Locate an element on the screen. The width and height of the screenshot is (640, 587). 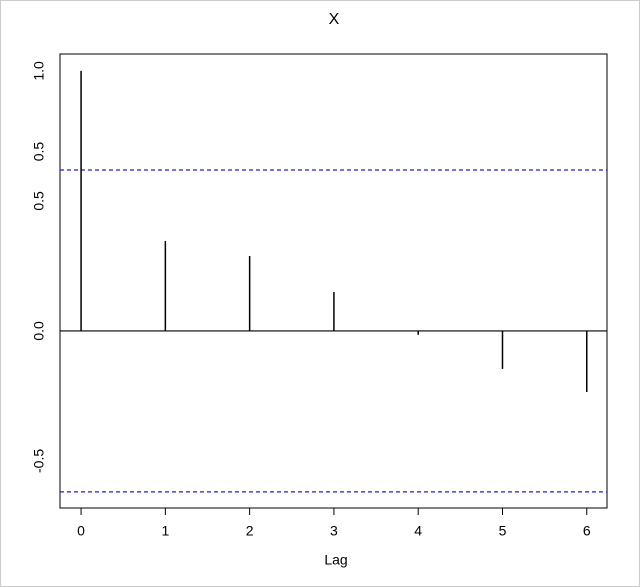
x-tick-label: 6 is located at coordinates (587, 531).